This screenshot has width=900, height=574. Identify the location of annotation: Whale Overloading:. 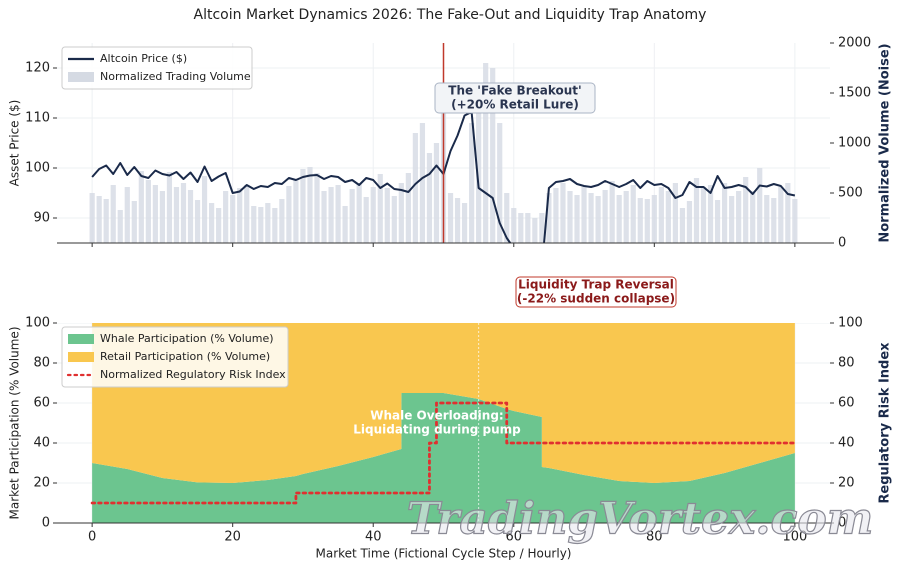
(436, 416).